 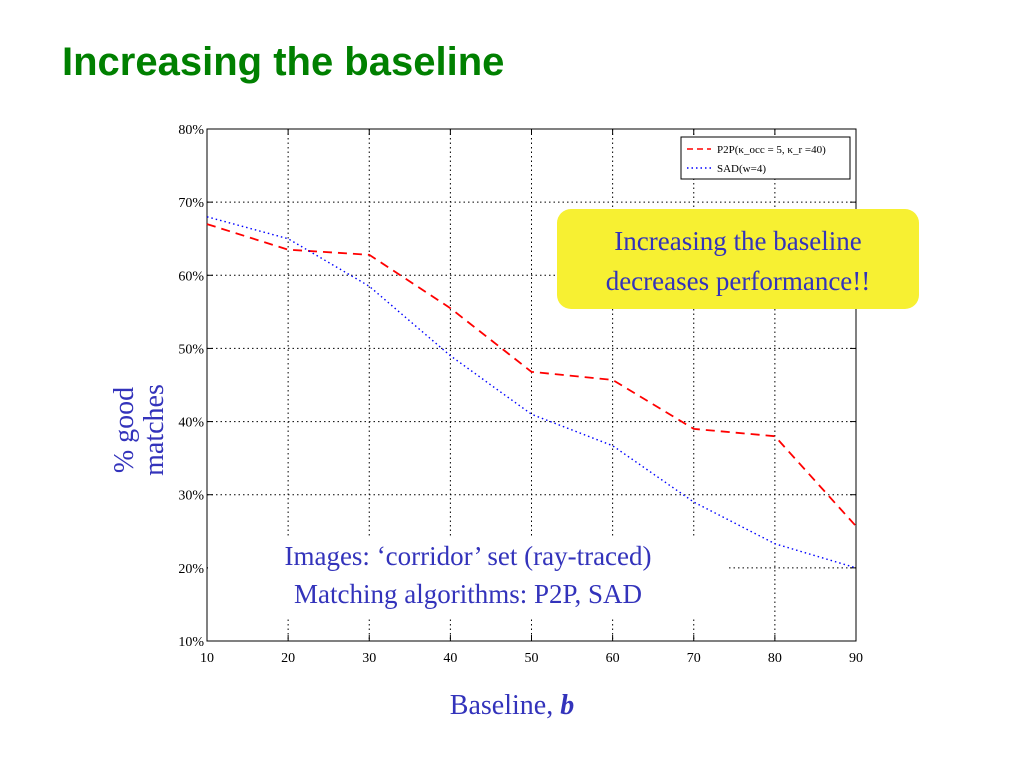 I want to click on legend-label: P2P(κ_occ = 5, κ_r =40), so click(x=771, y=150).